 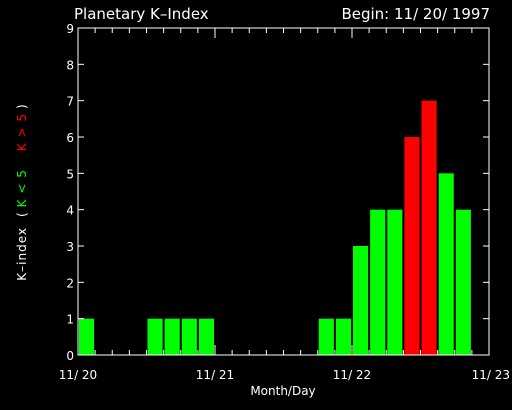 What do you see at coordinates (70, 247) in the screenshot?
I see `y-tick-label: 3` at bounding box center [70, 247].